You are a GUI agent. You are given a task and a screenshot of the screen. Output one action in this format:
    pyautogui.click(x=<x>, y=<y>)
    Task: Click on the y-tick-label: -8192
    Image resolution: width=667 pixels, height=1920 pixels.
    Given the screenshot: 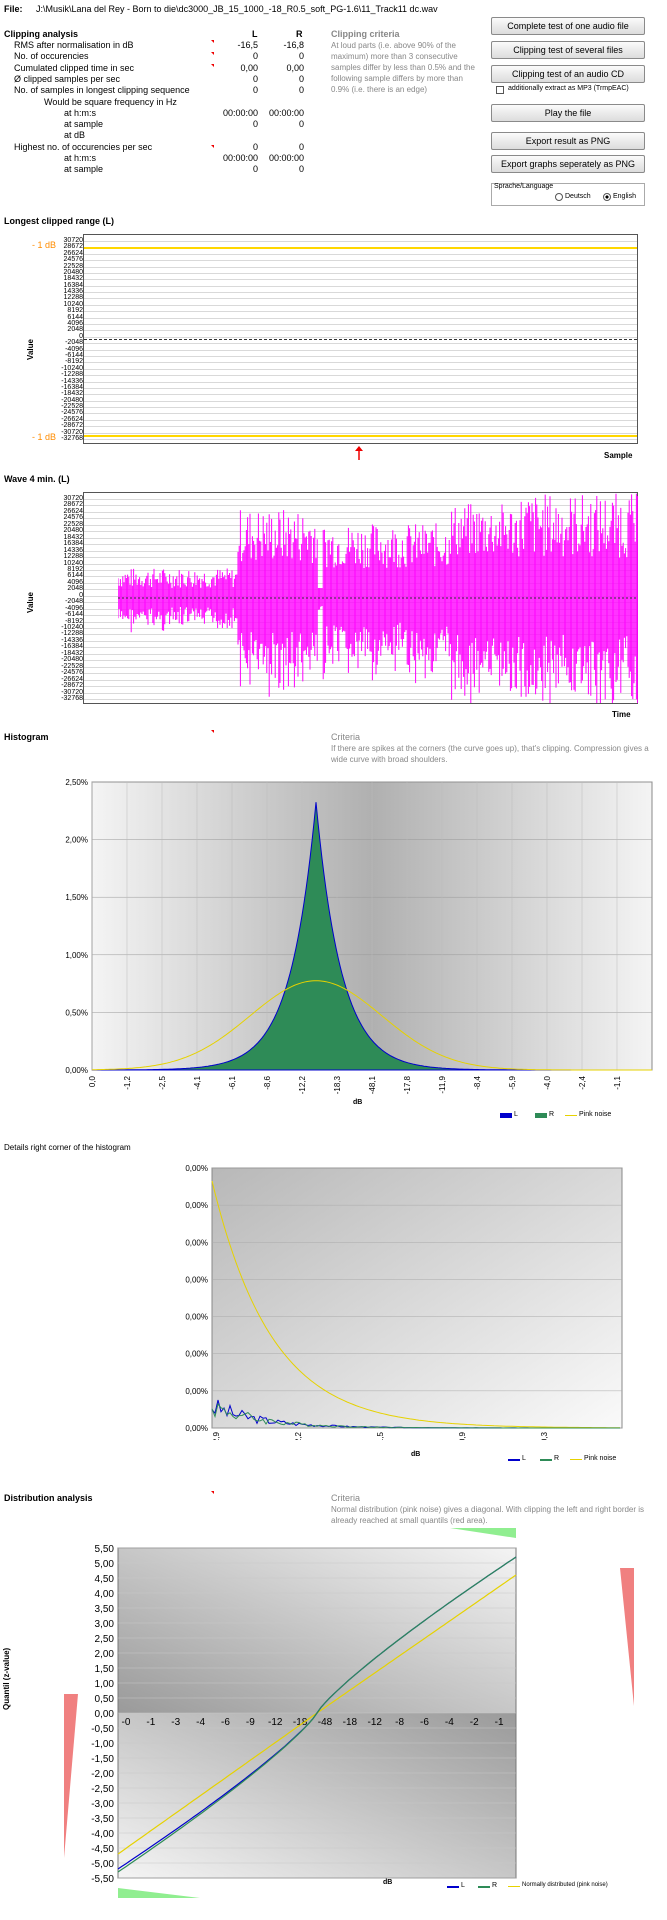 What is the action you would take?
    pyautogui.click(x=74, y=621)
    